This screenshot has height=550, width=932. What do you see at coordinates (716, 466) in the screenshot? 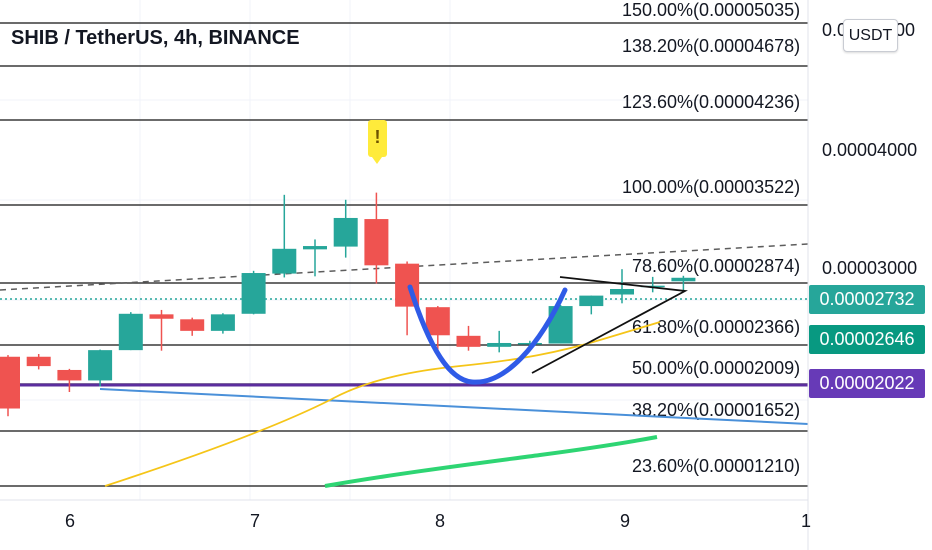
I see `fib-level-label: 23.60%(0.00001210)` at bounding box center [716, 466].